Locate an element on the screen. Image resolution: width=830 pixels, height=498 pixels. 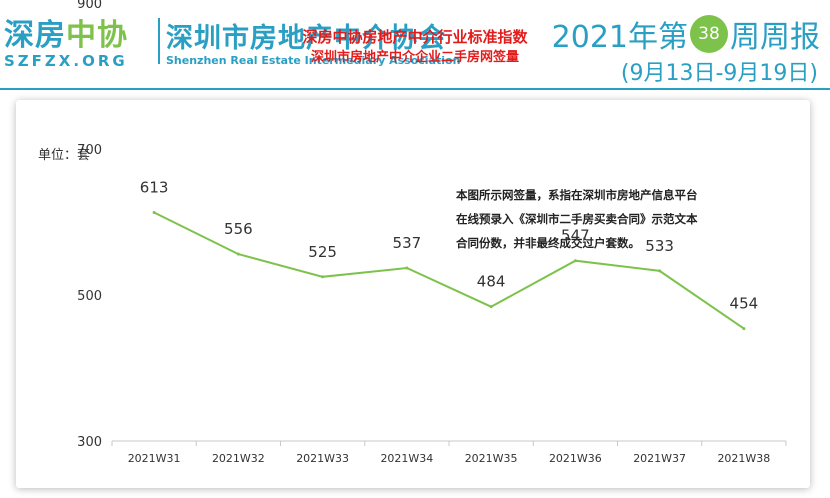
x-tick-label: 2021W33 is located at coordinates (322, 458).